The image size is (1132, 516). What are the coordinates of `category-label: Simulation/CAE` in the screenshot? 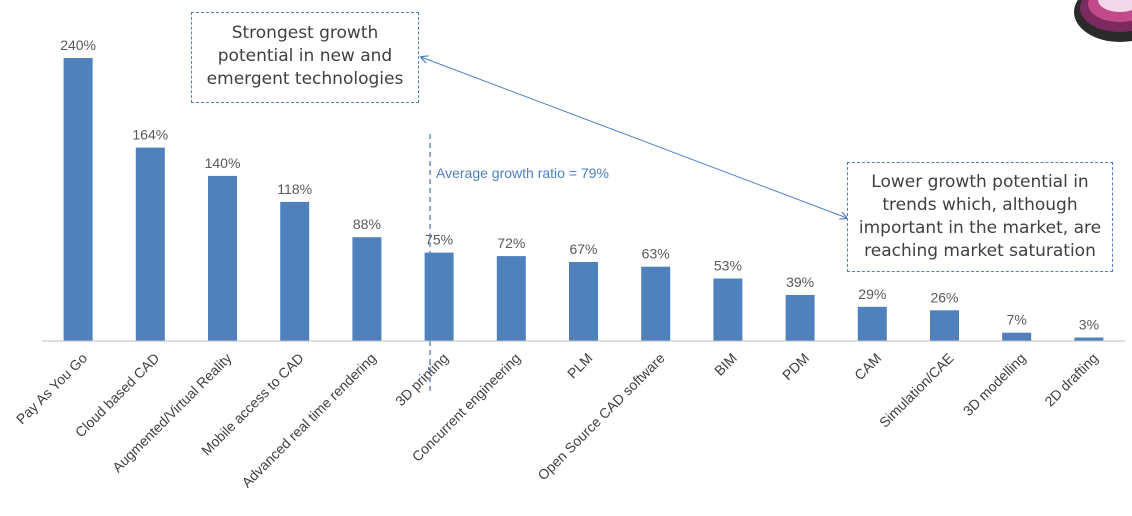 It's located at (916, 390).